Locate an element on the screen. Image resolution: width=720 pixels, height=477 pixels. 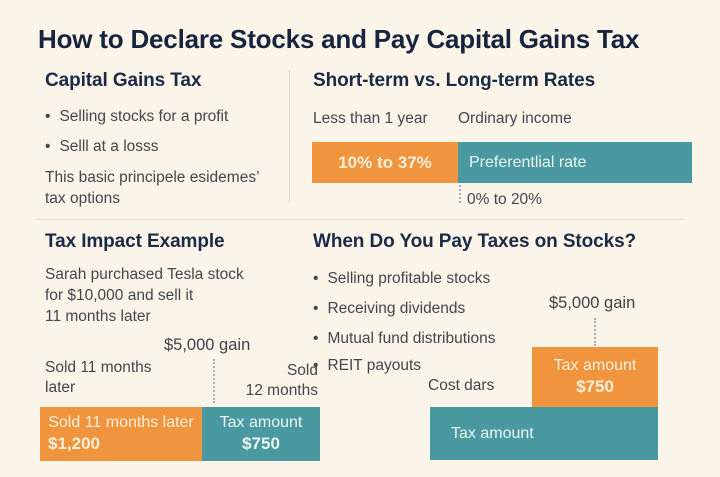
bullet-text: REIT payouts is located at coordinates (374, 365).